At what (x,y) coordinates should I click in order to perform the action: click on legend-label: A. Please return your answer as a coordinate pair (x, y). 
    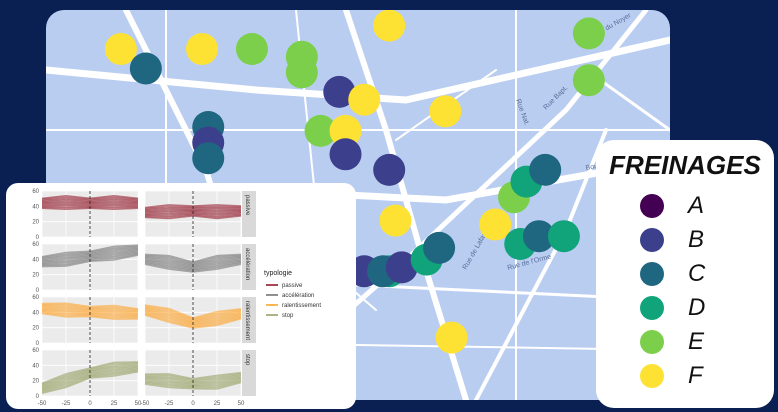
    Looking at the image, I should click on (696, 205).